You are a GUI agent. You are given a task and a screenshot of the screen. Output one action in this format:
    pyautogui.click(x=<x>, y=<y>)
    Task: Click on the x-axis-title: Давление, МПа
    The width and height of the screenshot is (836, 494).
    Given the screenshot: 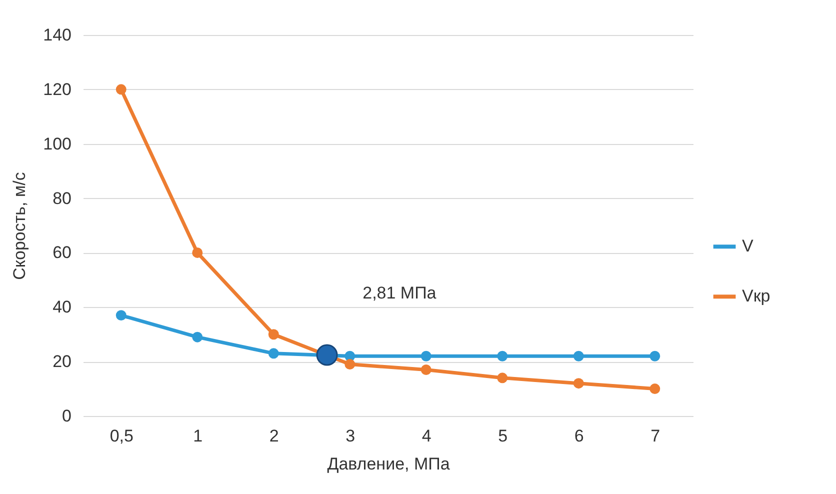 What is the action you would take?
    pyautogui.click(x=388, y=464)
    